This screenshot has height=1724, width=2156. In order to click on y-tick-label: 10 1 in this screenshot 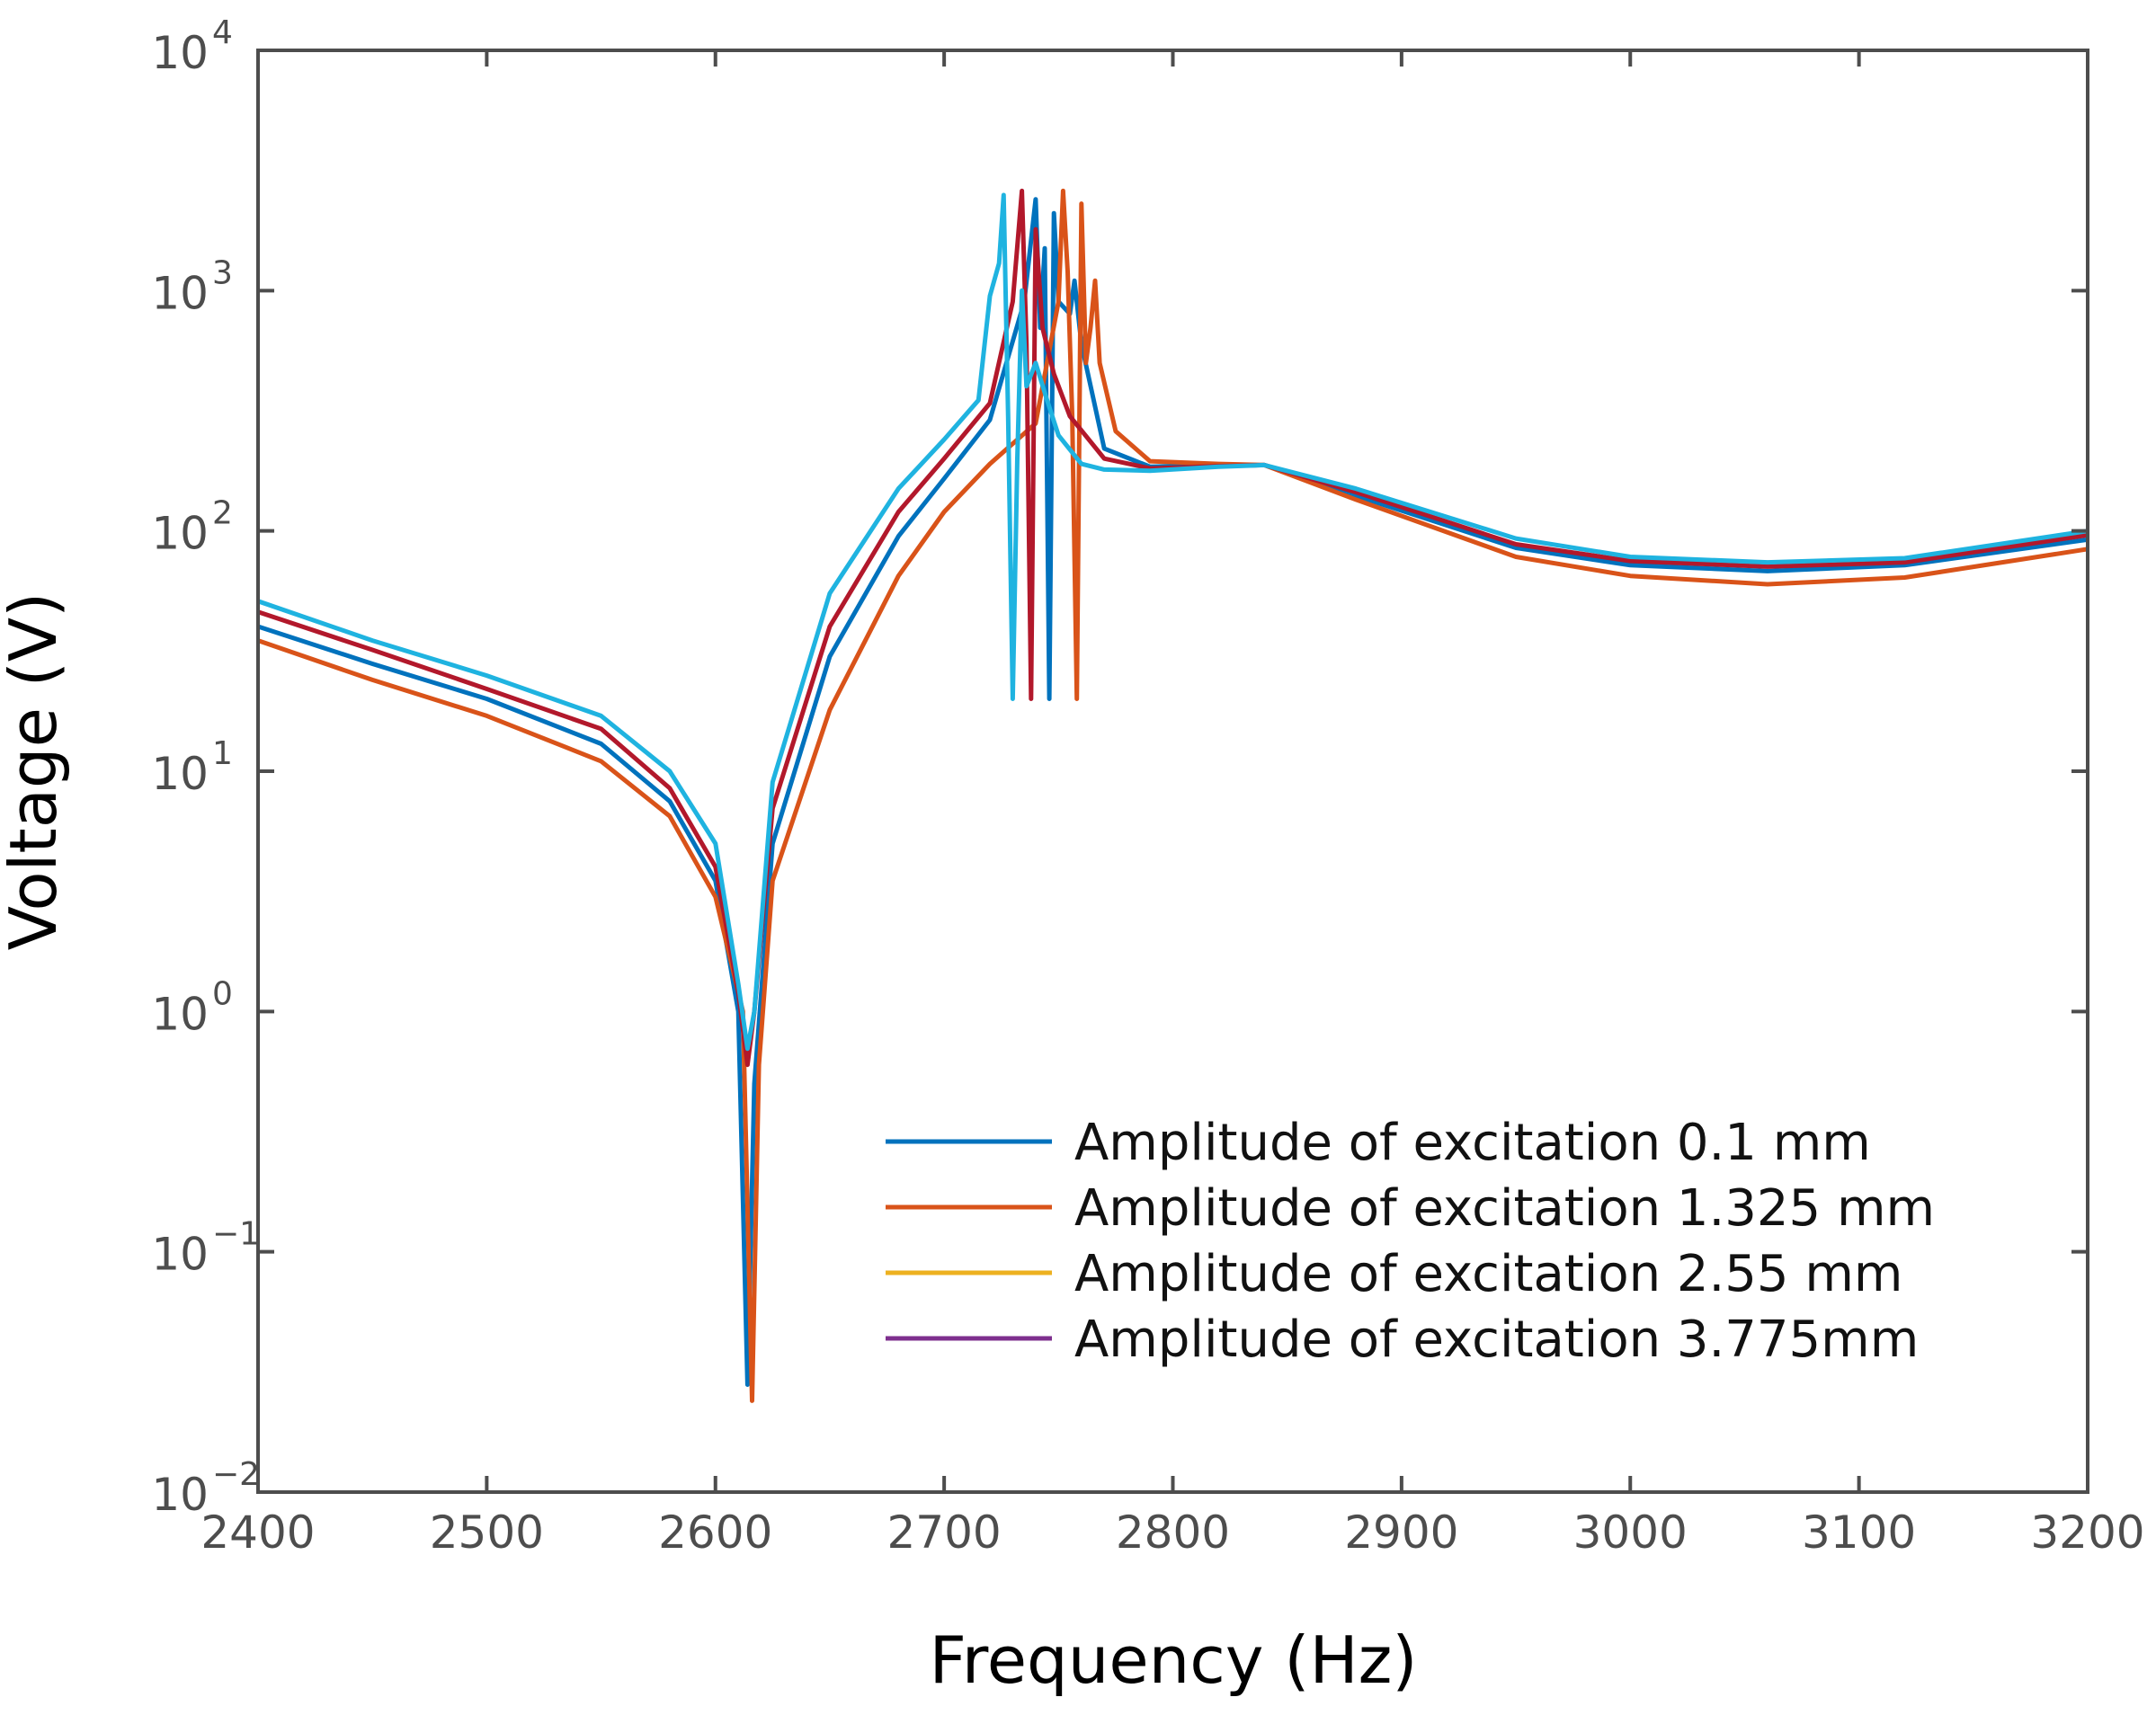, I will do `click(192, 768)`.